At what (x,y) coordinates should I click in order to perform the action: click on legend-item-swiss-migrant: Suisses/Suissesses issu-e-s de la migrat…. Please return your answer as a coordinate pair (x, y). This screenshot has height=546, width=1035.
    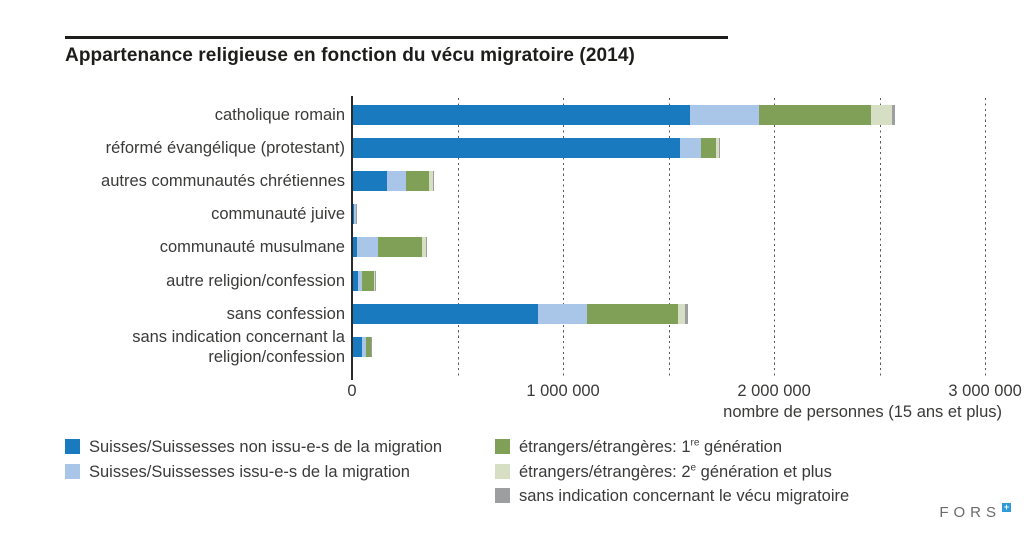
    Looking at the image, I should click on (237, 472).